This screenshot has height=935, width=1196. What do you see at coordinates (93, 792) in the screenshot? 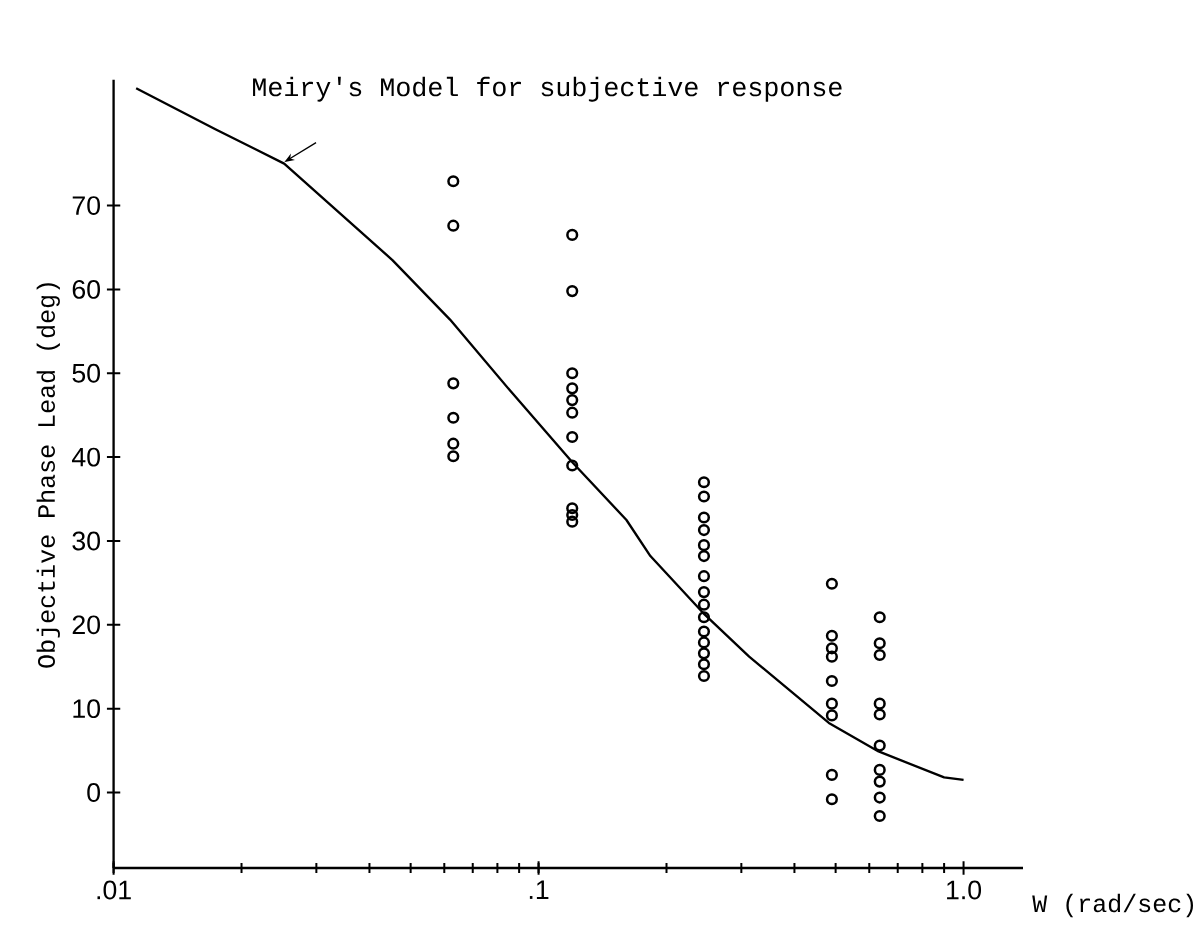
I see `y-tick-label: 0` at bounding box center [93, 792].